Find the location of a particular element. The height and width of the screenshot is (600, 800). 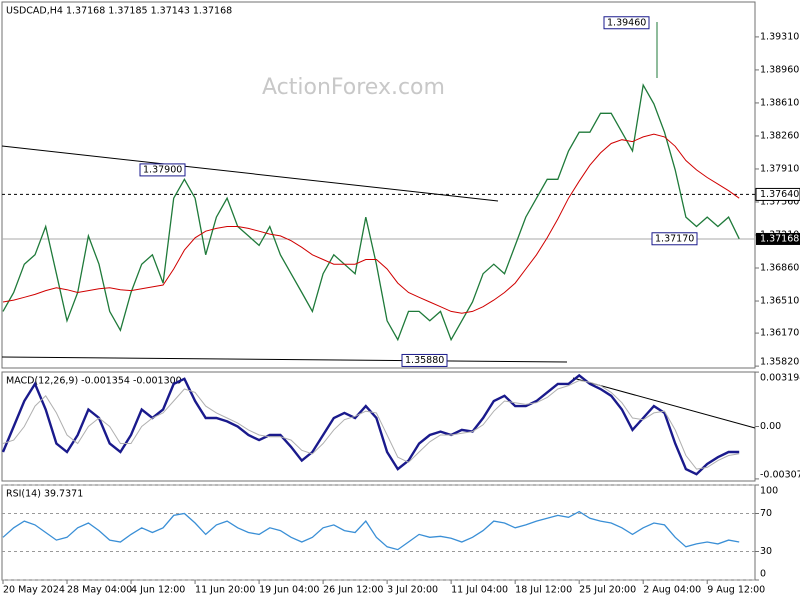

y-tick-label: 0.00 is located at coordinates (770, 426).